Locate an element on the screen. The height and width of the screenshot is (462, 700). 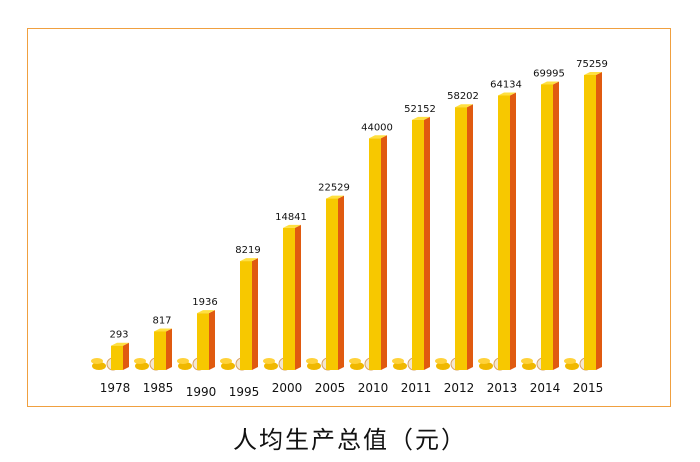
x-tick-label: 2011 is located at coordinates (416, 388).